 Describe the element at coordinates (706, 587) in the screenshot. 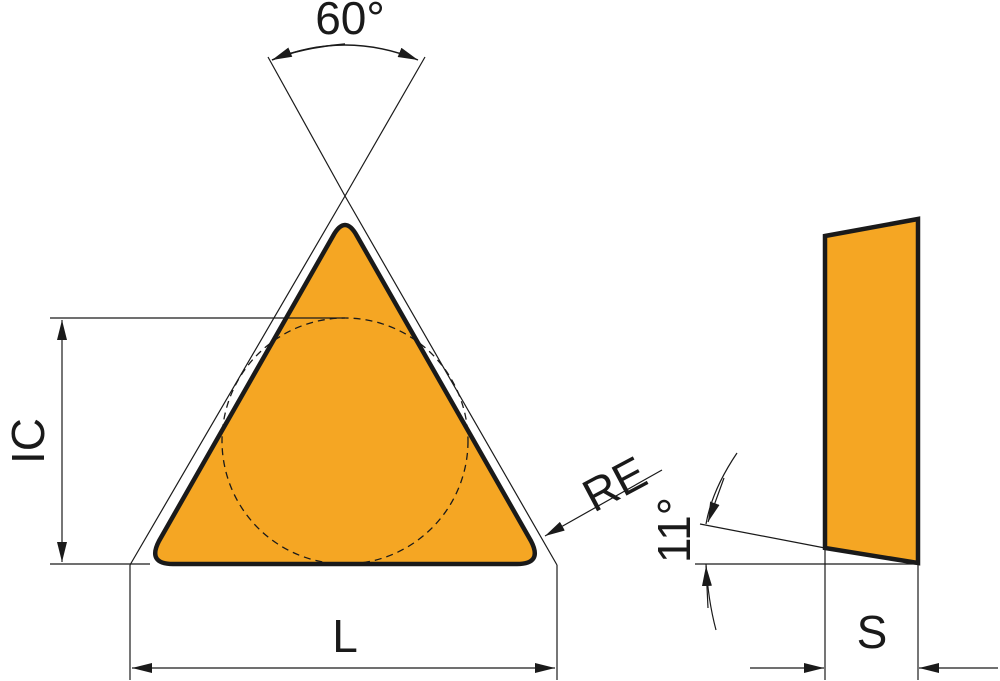

I see `angle-arrow-bottom` at that location.